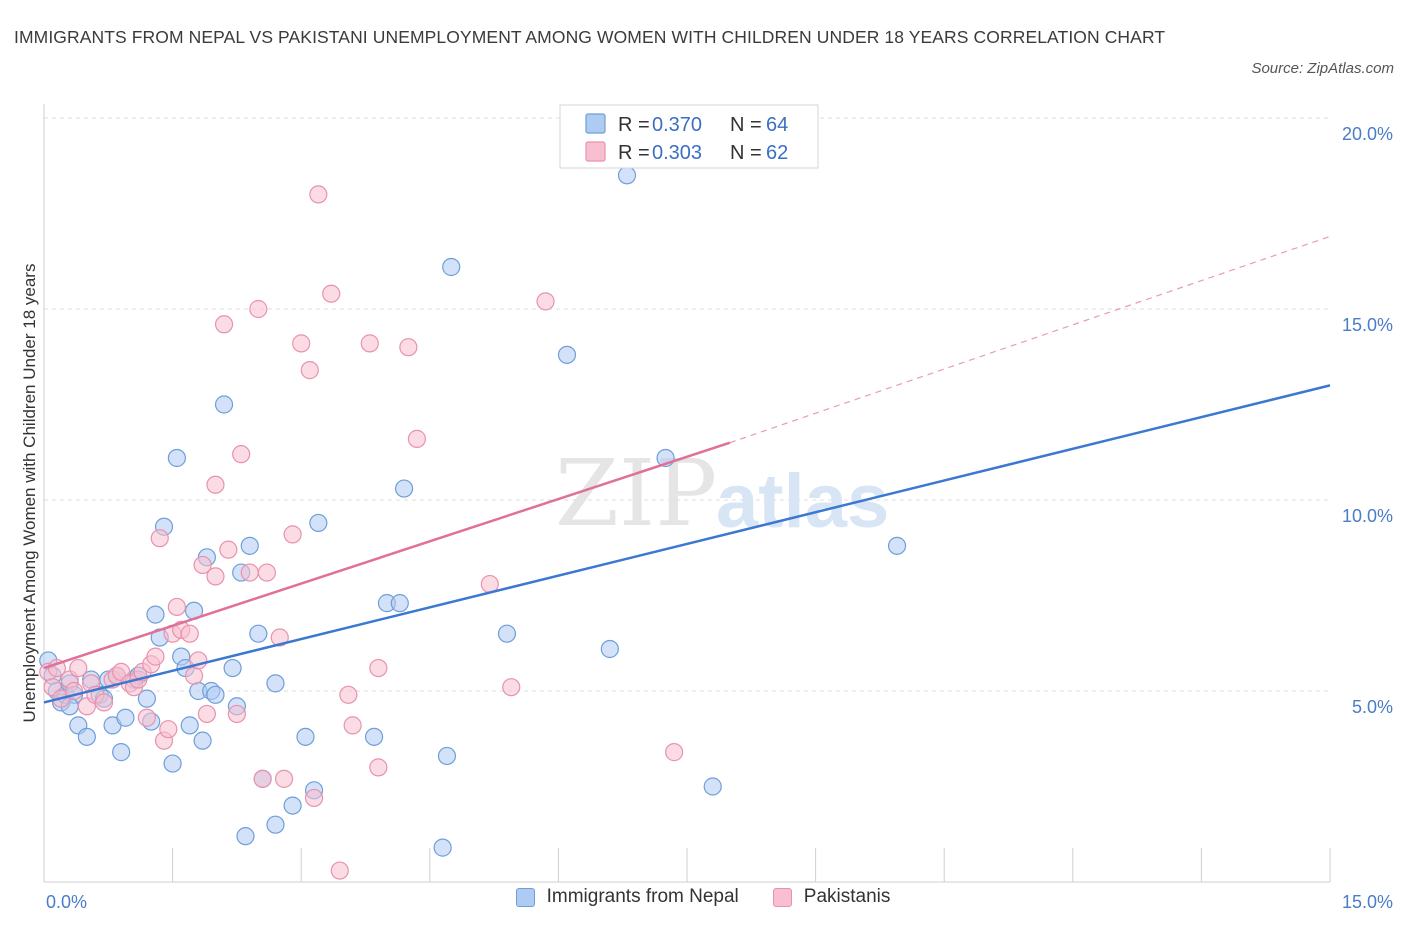 Image resolution: width=1406 pixels, height=930 pixels. What do you see at coordinates (746, 125) in the screenshot?
I see `legend-n-label-nepal: N =` at bounding box center [746, 125].